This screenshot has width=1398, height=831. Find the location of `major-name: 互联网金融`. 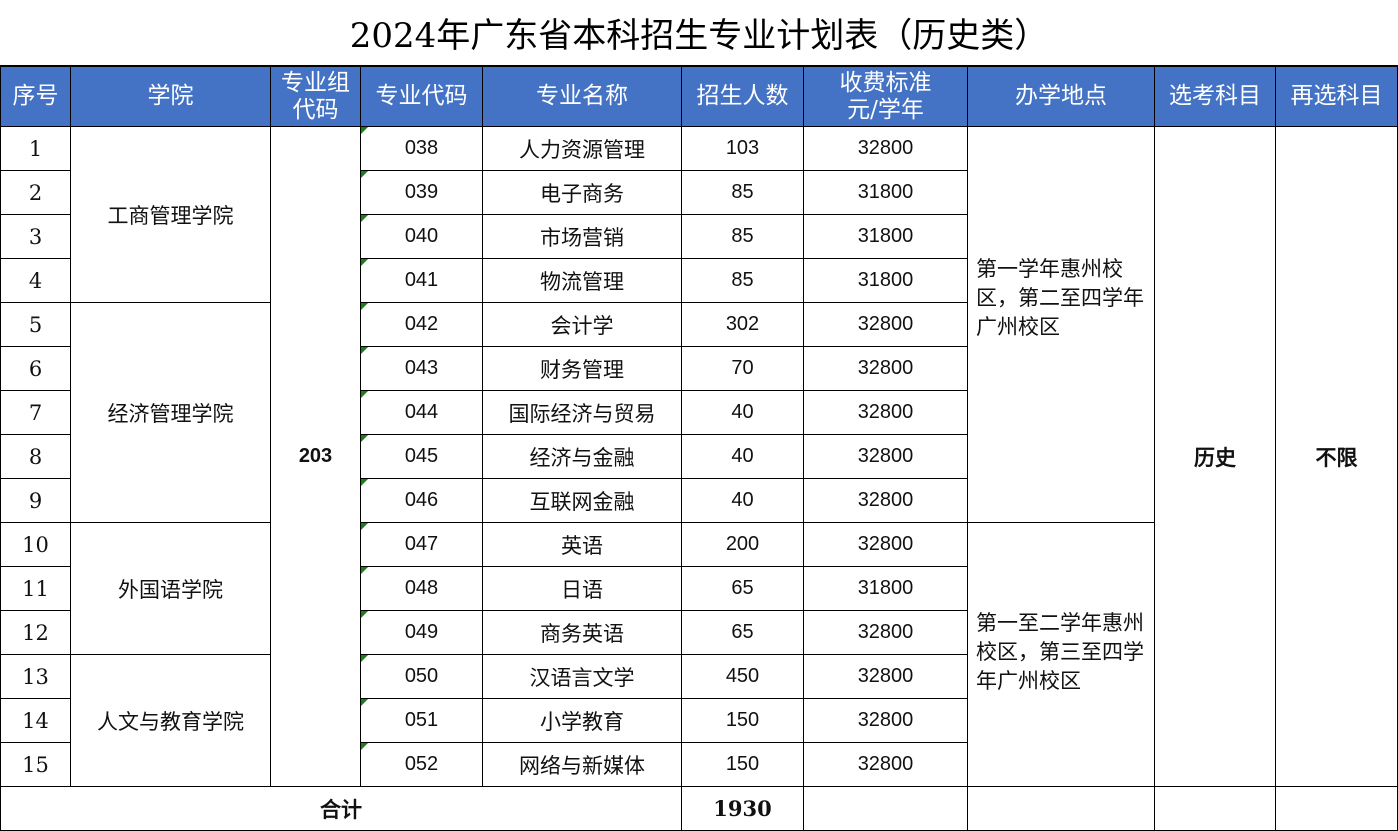

major-name: 互联网金融 is located at coordinates (582, 500).